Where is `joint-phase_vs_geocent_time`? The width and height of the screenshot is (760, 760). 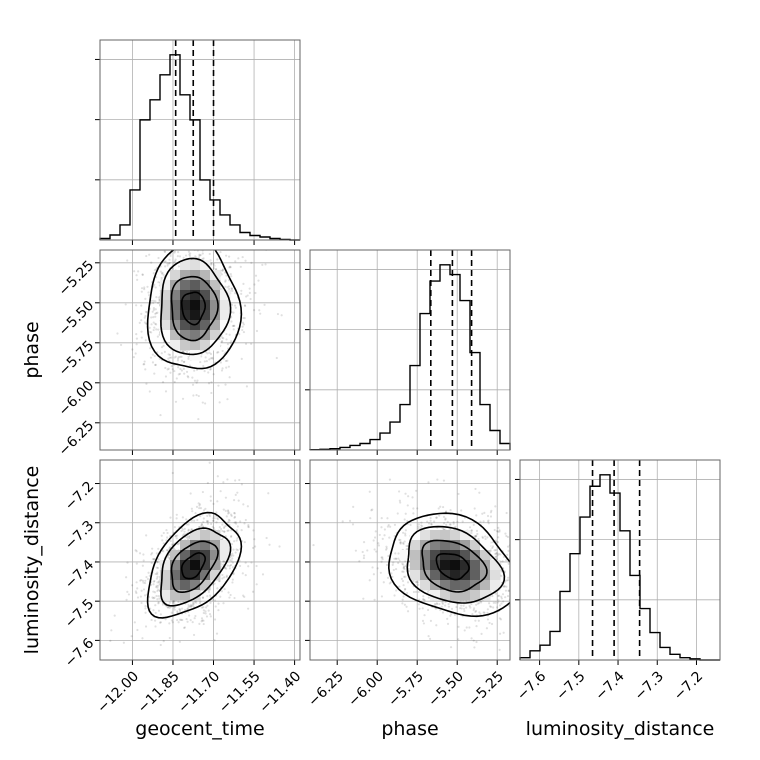
joint-phase_vs_geocent_time is located at coordinates (198, 350).